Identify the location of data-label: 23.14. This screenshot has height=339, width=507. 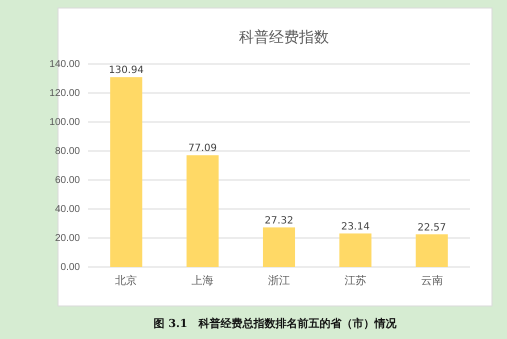
(355, 226).